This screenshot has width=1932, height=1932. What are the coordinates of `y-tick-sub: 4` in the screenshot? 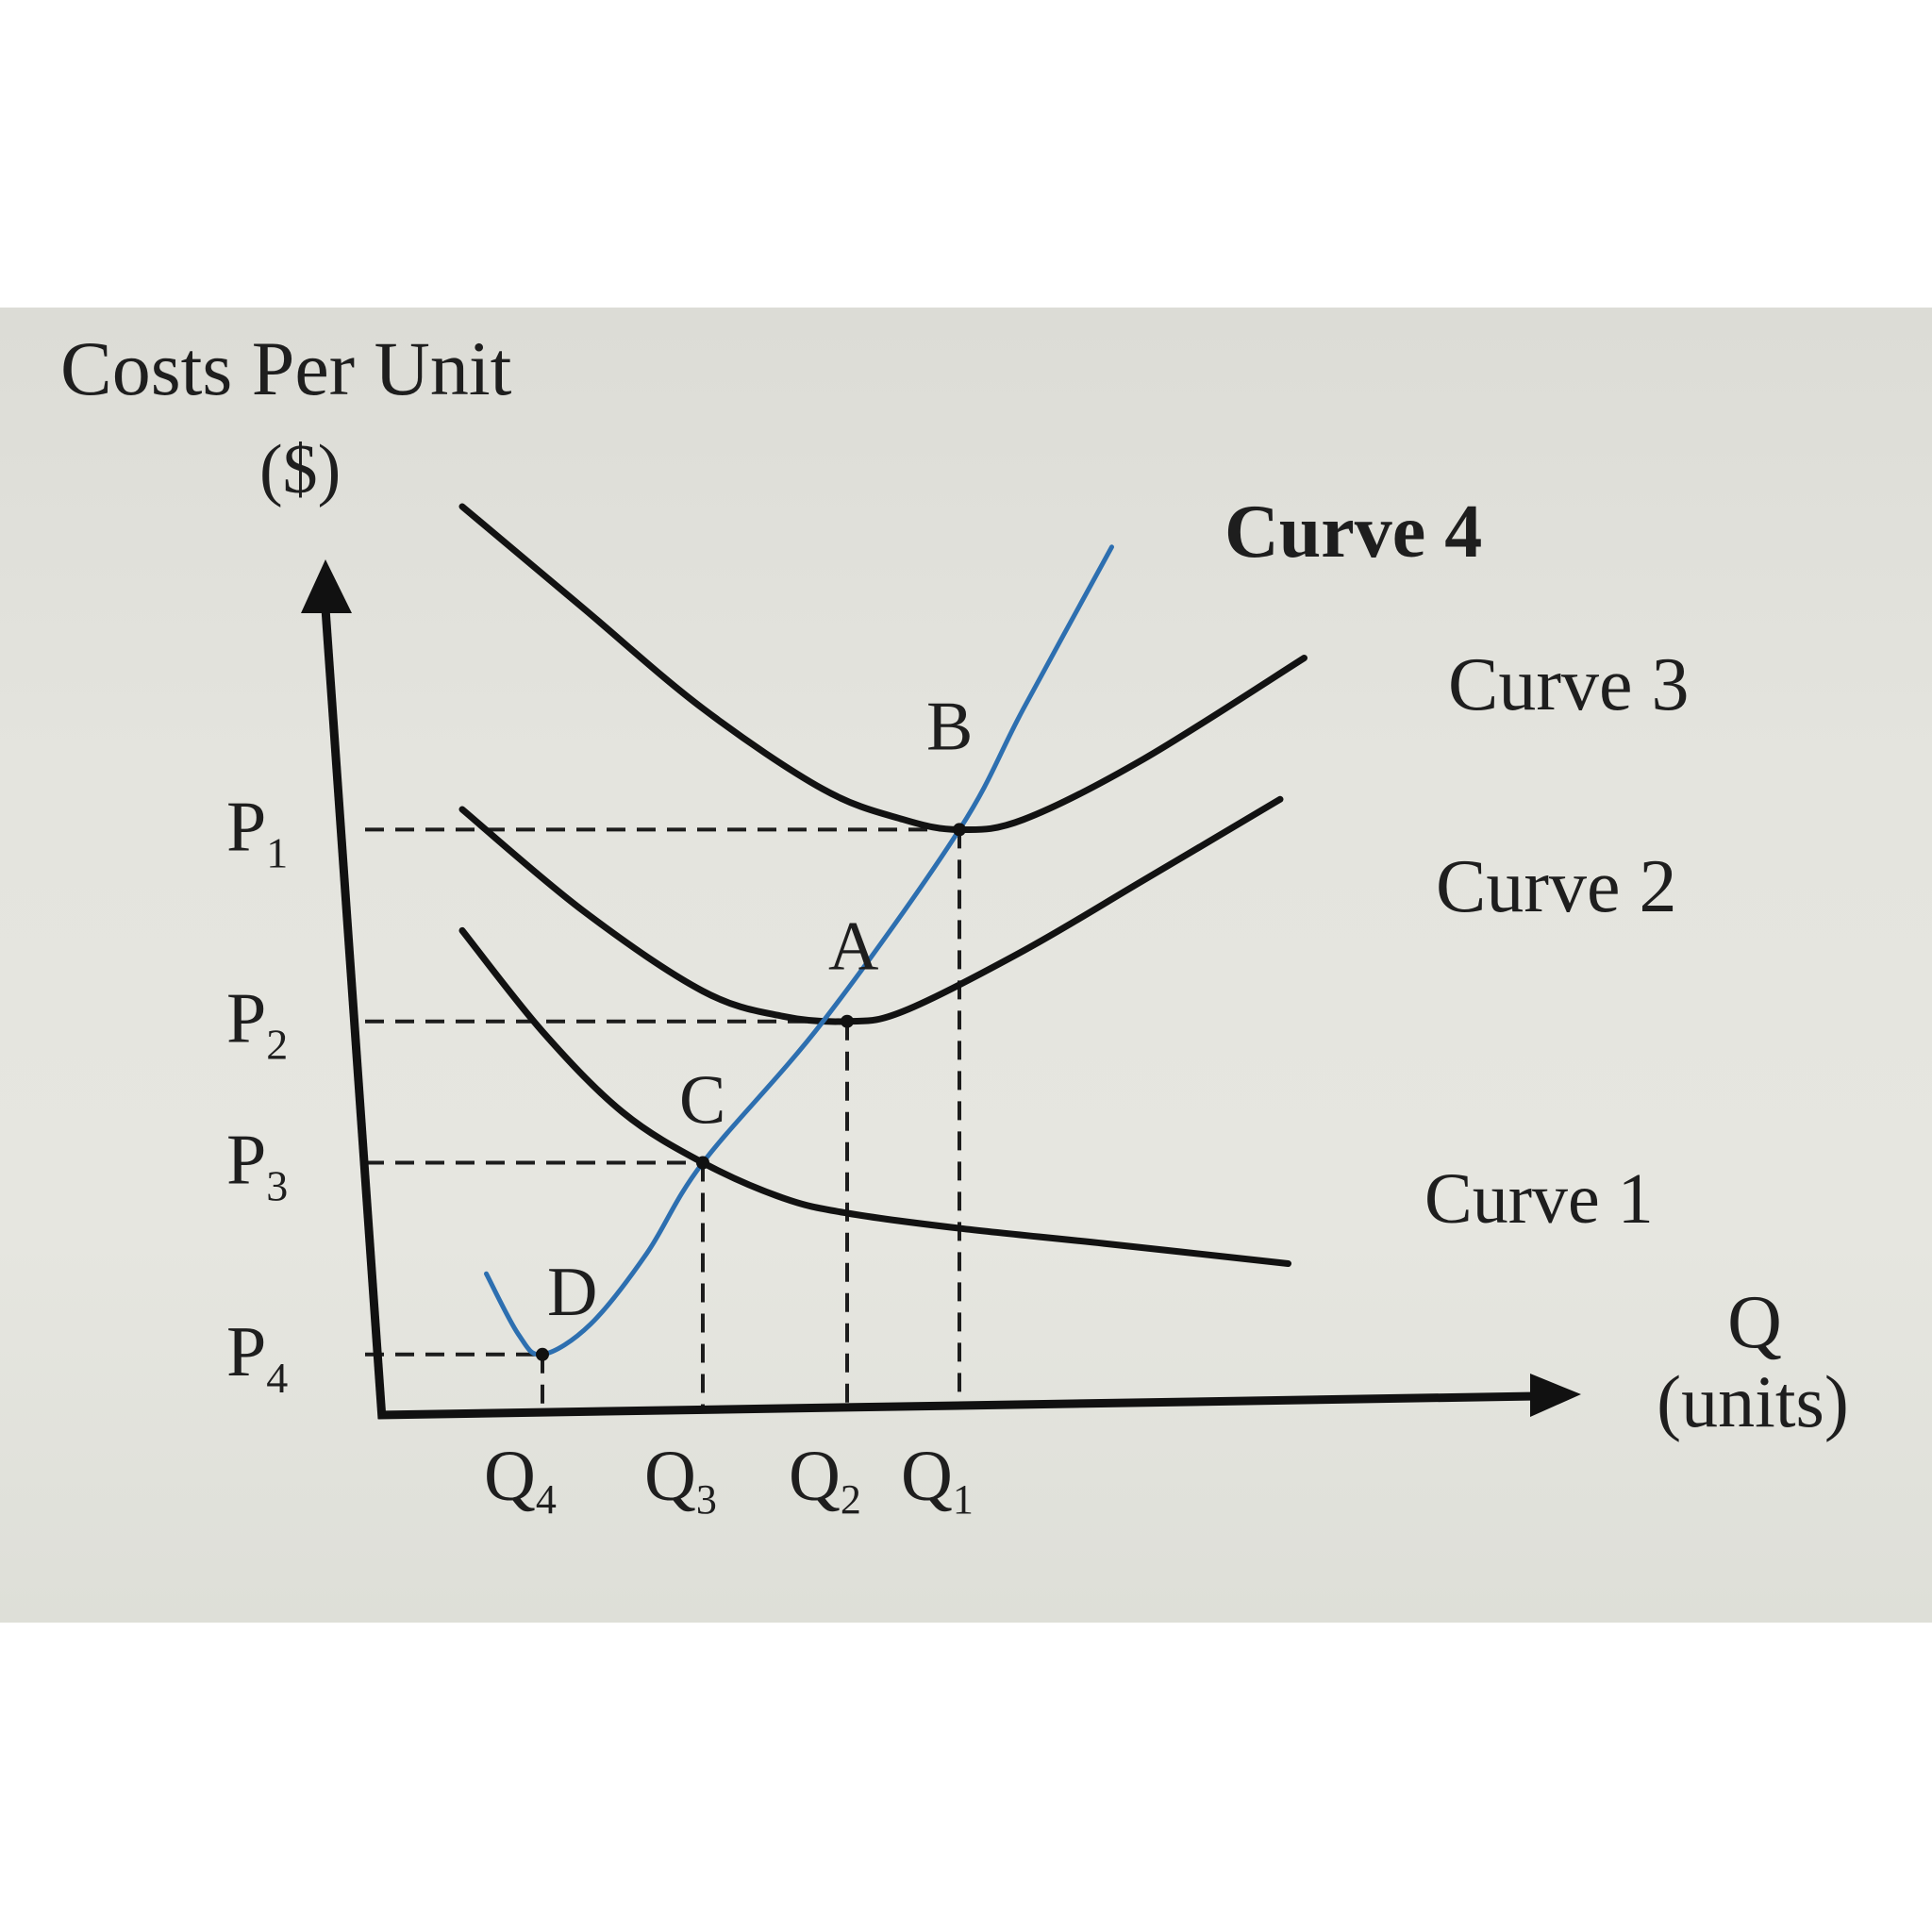 It's located at (277, 1378).